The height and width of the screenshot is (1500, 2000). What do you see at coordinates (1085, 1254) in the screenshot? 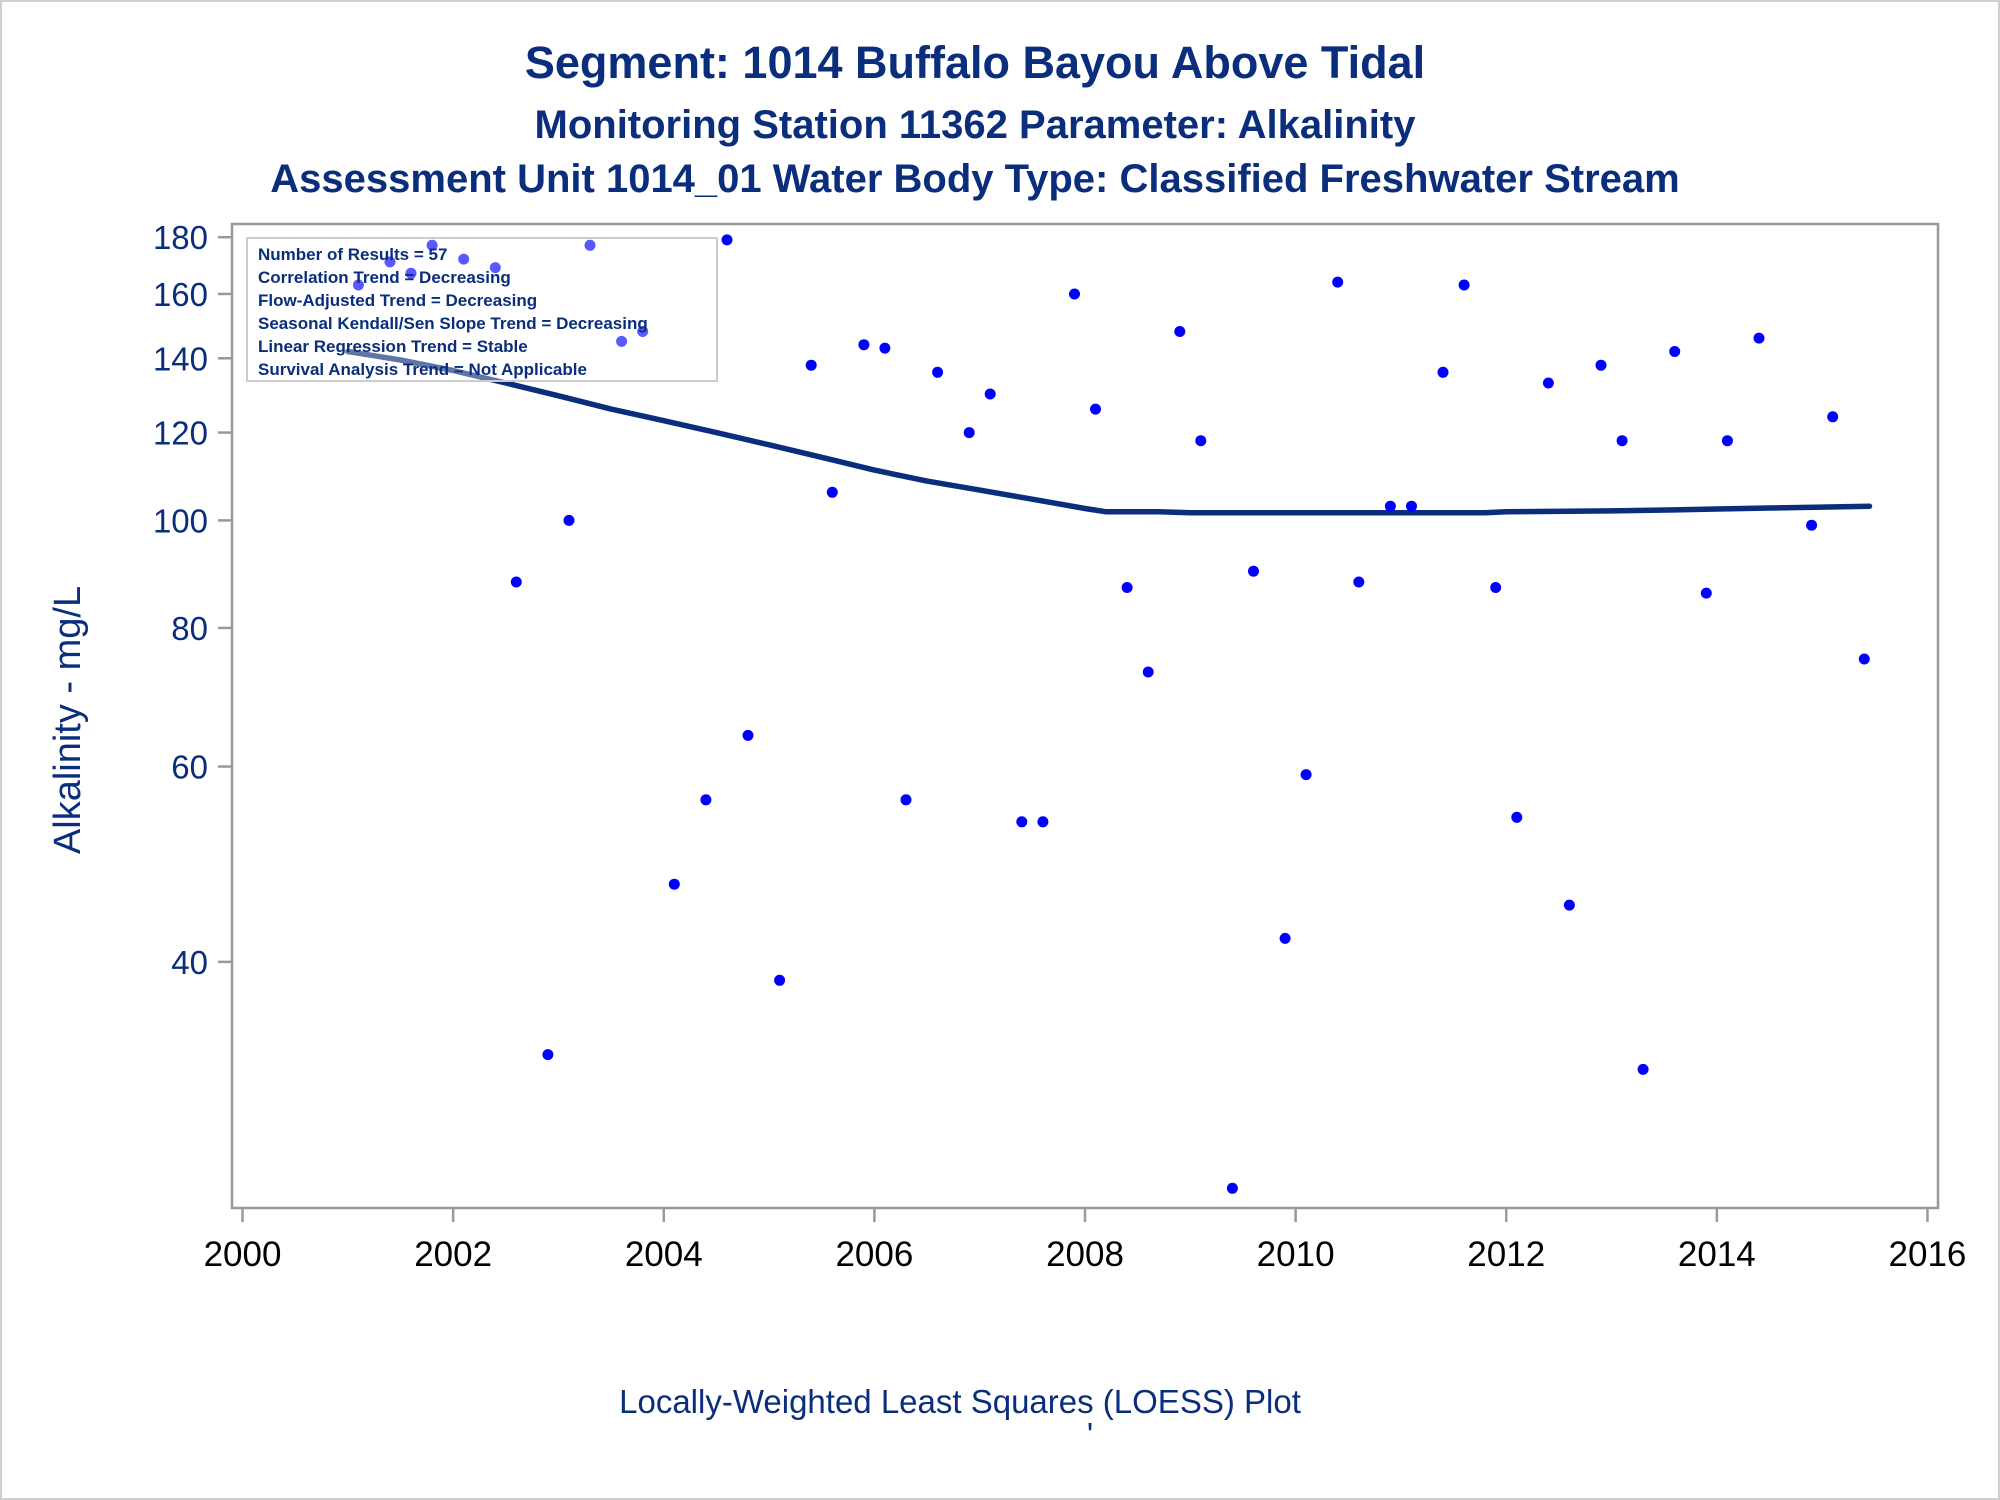
I see `x-tick-label: 2008` at bounding box center [1085, 1254].